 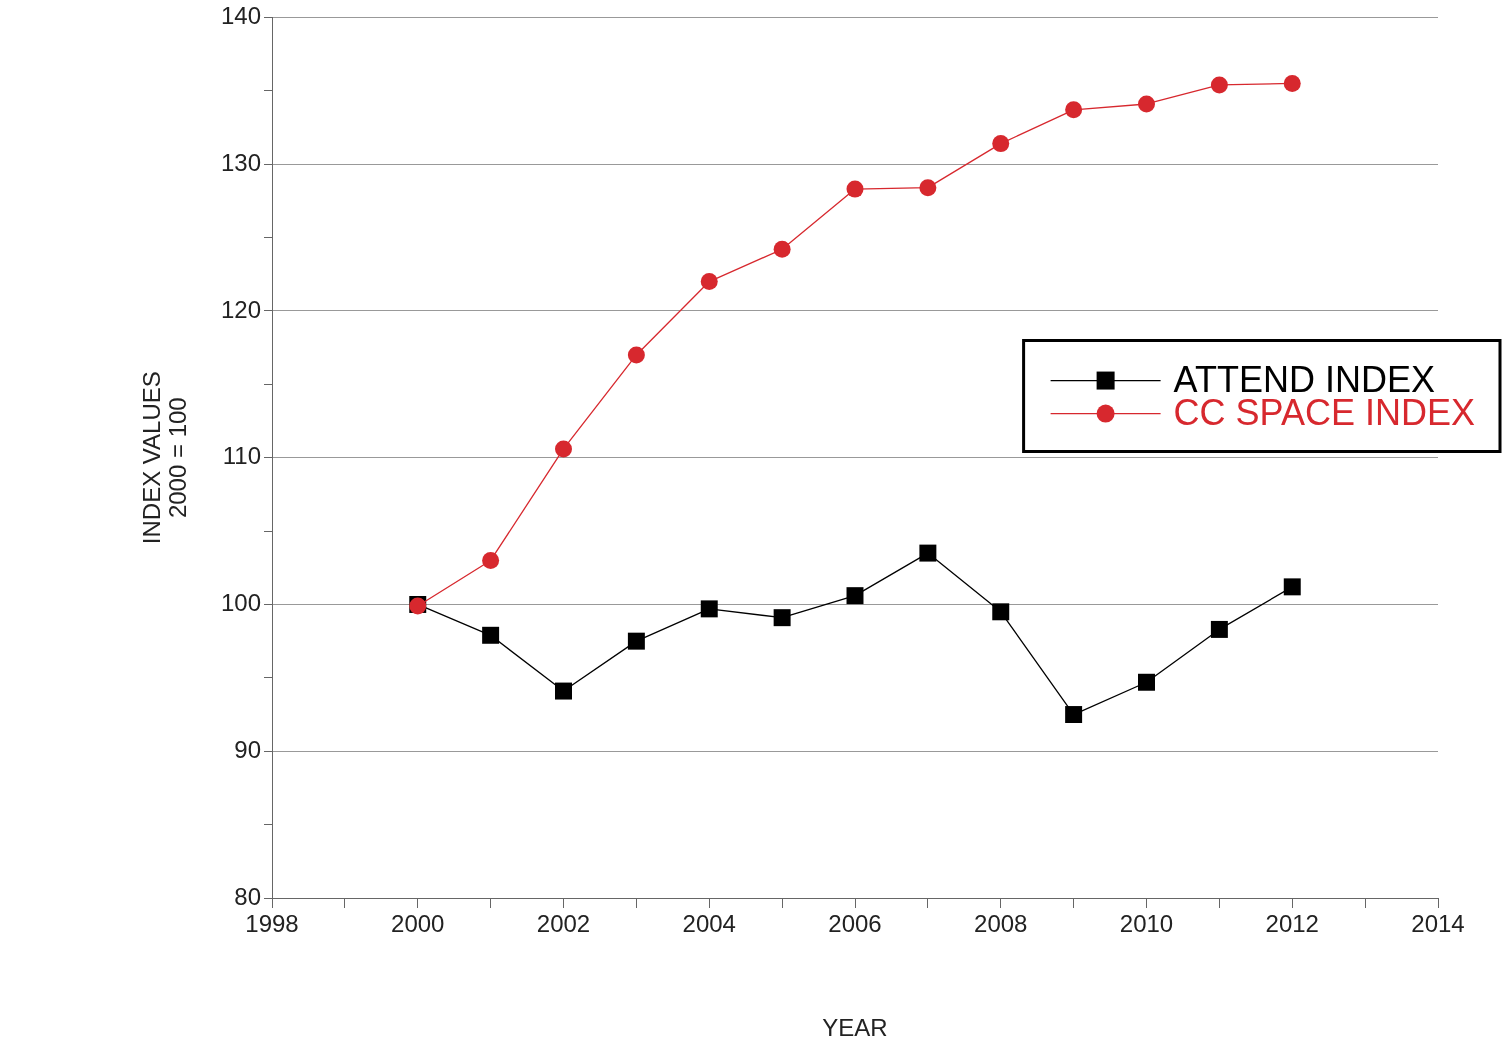 I want to click on y-tick-label: 140, so click(x=240, y=16).